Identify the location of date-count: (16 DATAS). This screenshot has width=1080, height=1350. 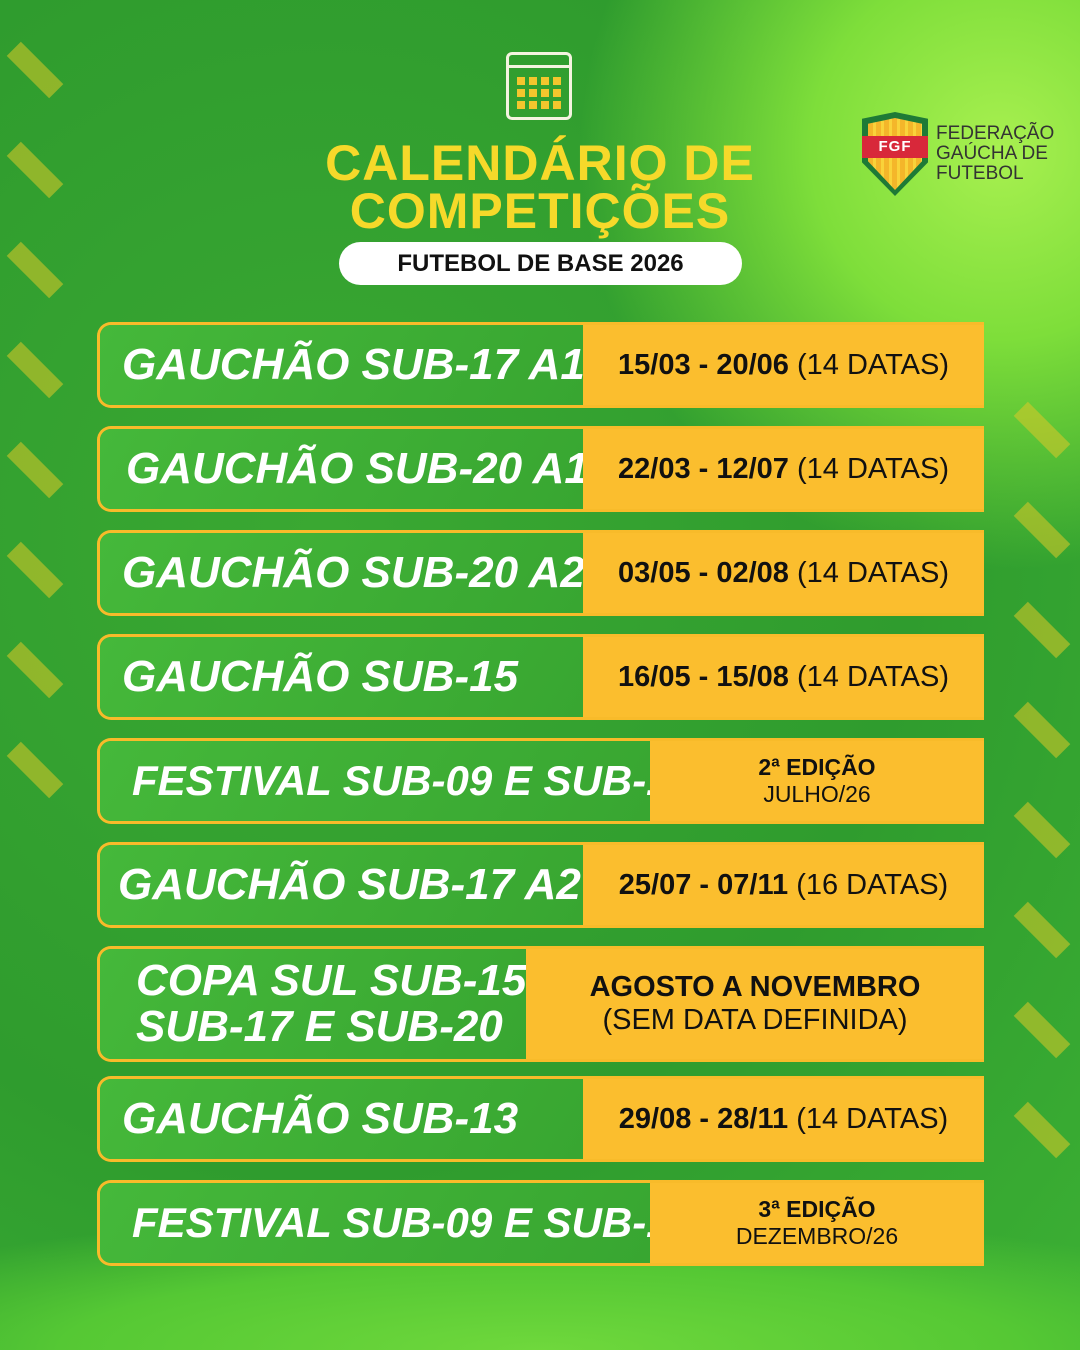
(872, 884).